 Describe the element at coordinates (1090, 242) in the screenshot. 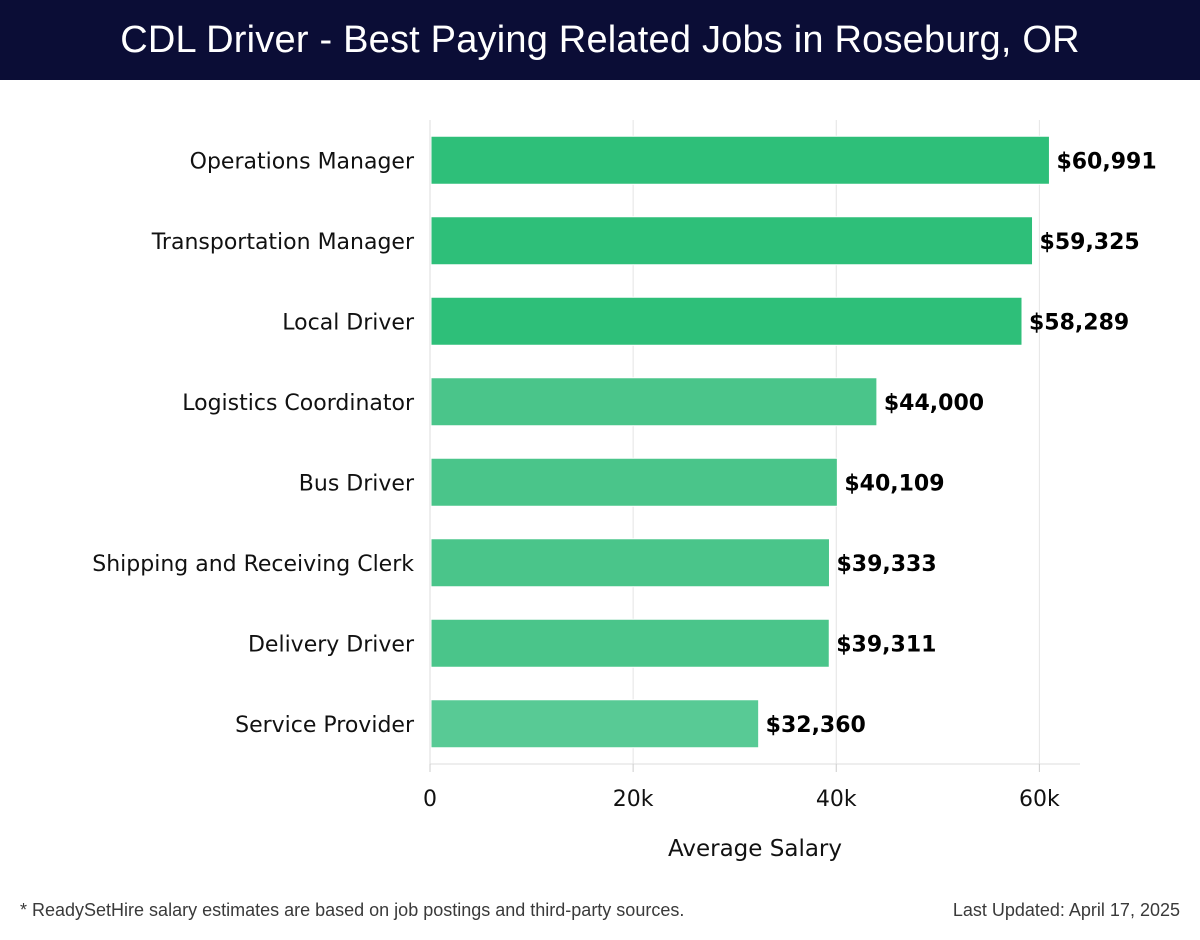

I see `bar-value-label: $59,325` at that location.